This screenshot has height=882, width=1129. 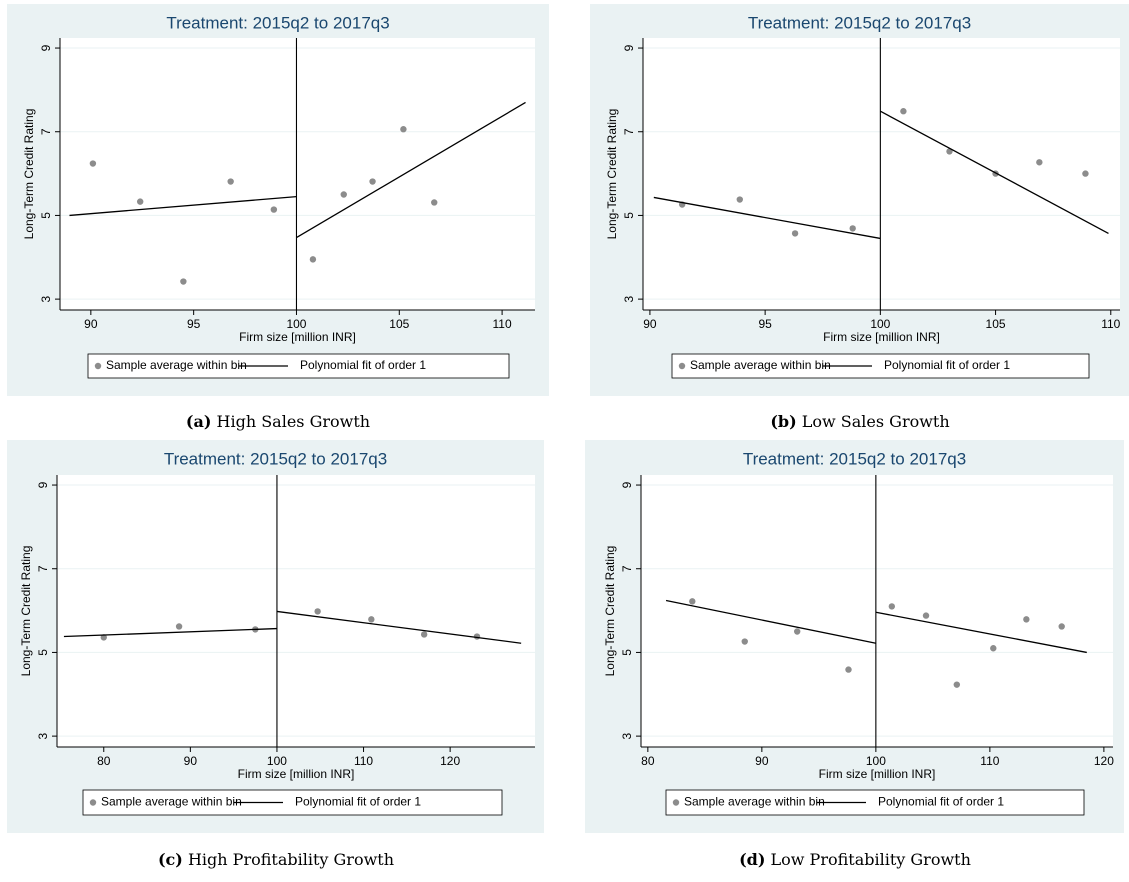 I want to click on caption-label: (c), so click(x=170, y=859).